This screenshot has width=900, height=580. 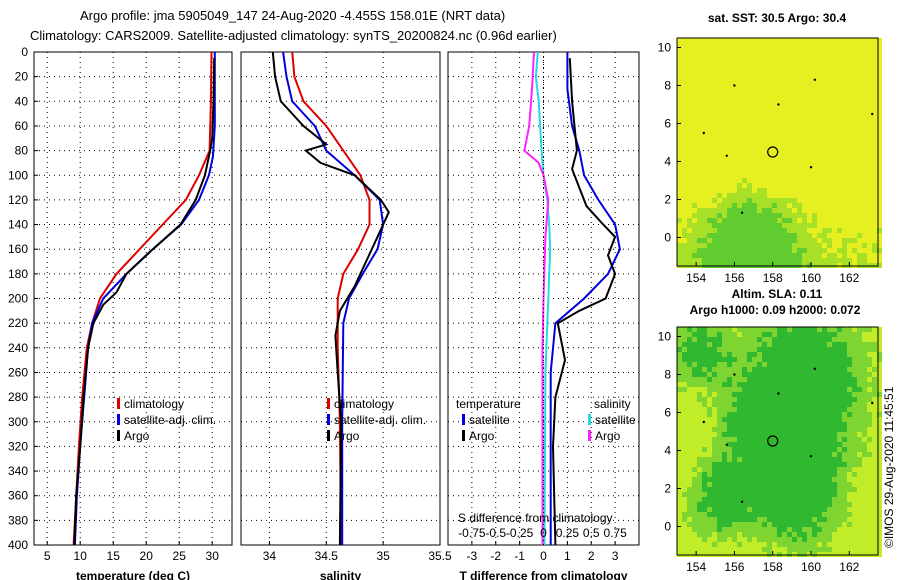 I want to click on sla_map-xtick-label: 156, so click(x=734, y=567).